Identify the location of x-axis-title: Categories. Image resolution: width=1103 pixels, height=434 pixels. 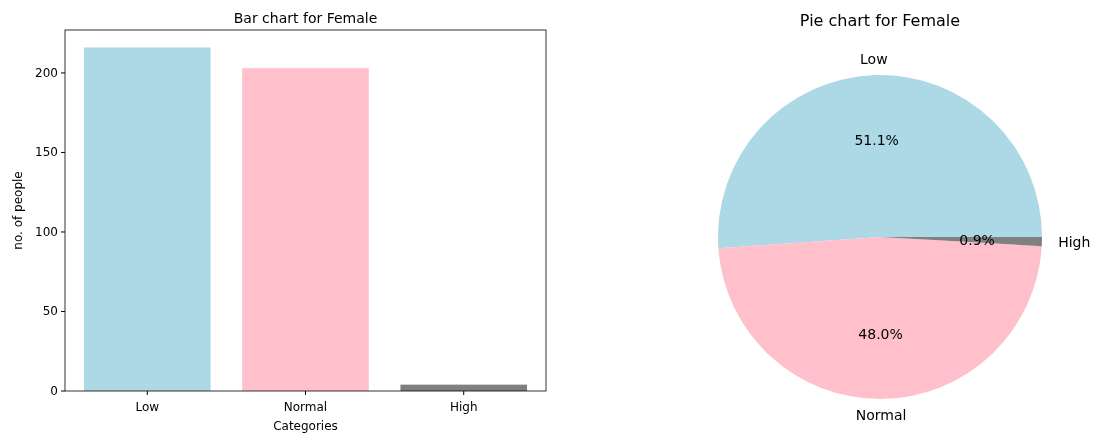
(305, 426).